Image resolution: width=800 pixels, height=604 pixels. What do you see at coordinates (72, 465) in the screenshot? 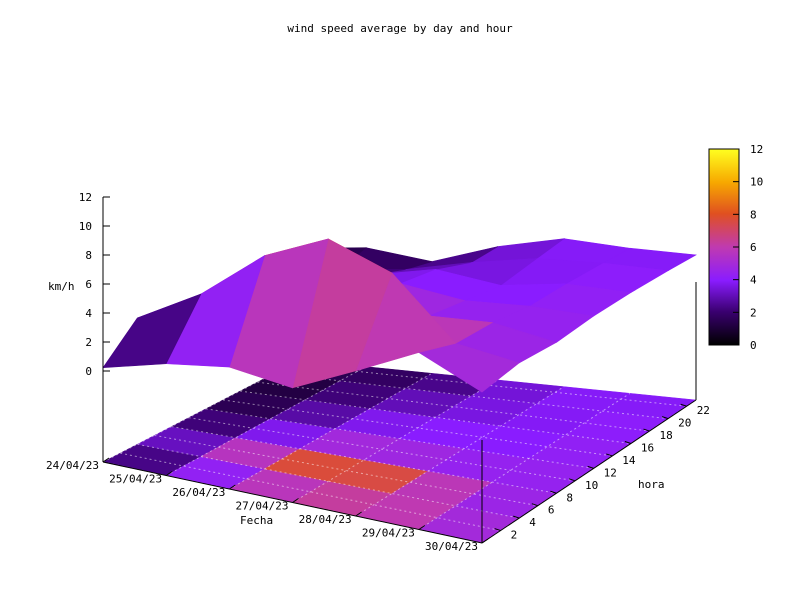
I see `x-tick-label: 24/04/23` at bounding box center [72, 465].